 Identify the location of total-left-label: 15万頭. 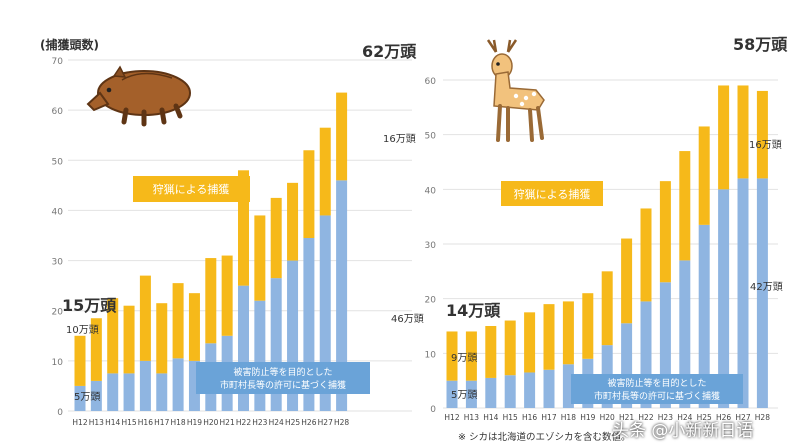
(89, 305).